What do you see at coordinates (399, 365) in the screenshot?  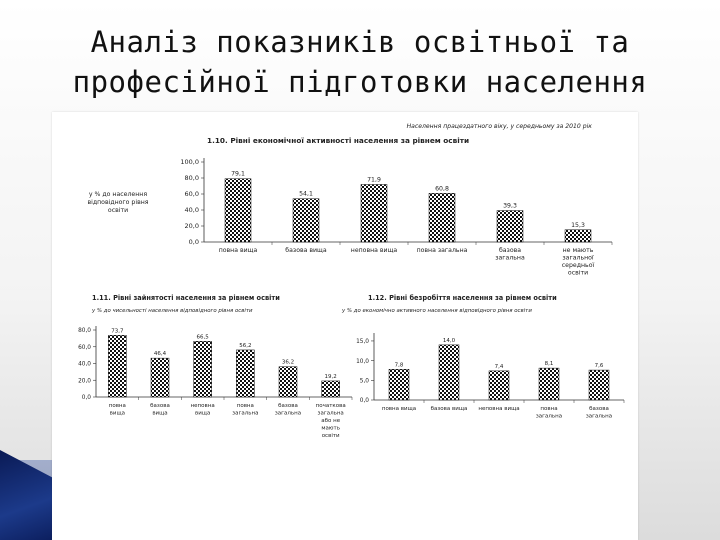 I see `bar-value-label: 7,8` at bounding box center [399, 365].